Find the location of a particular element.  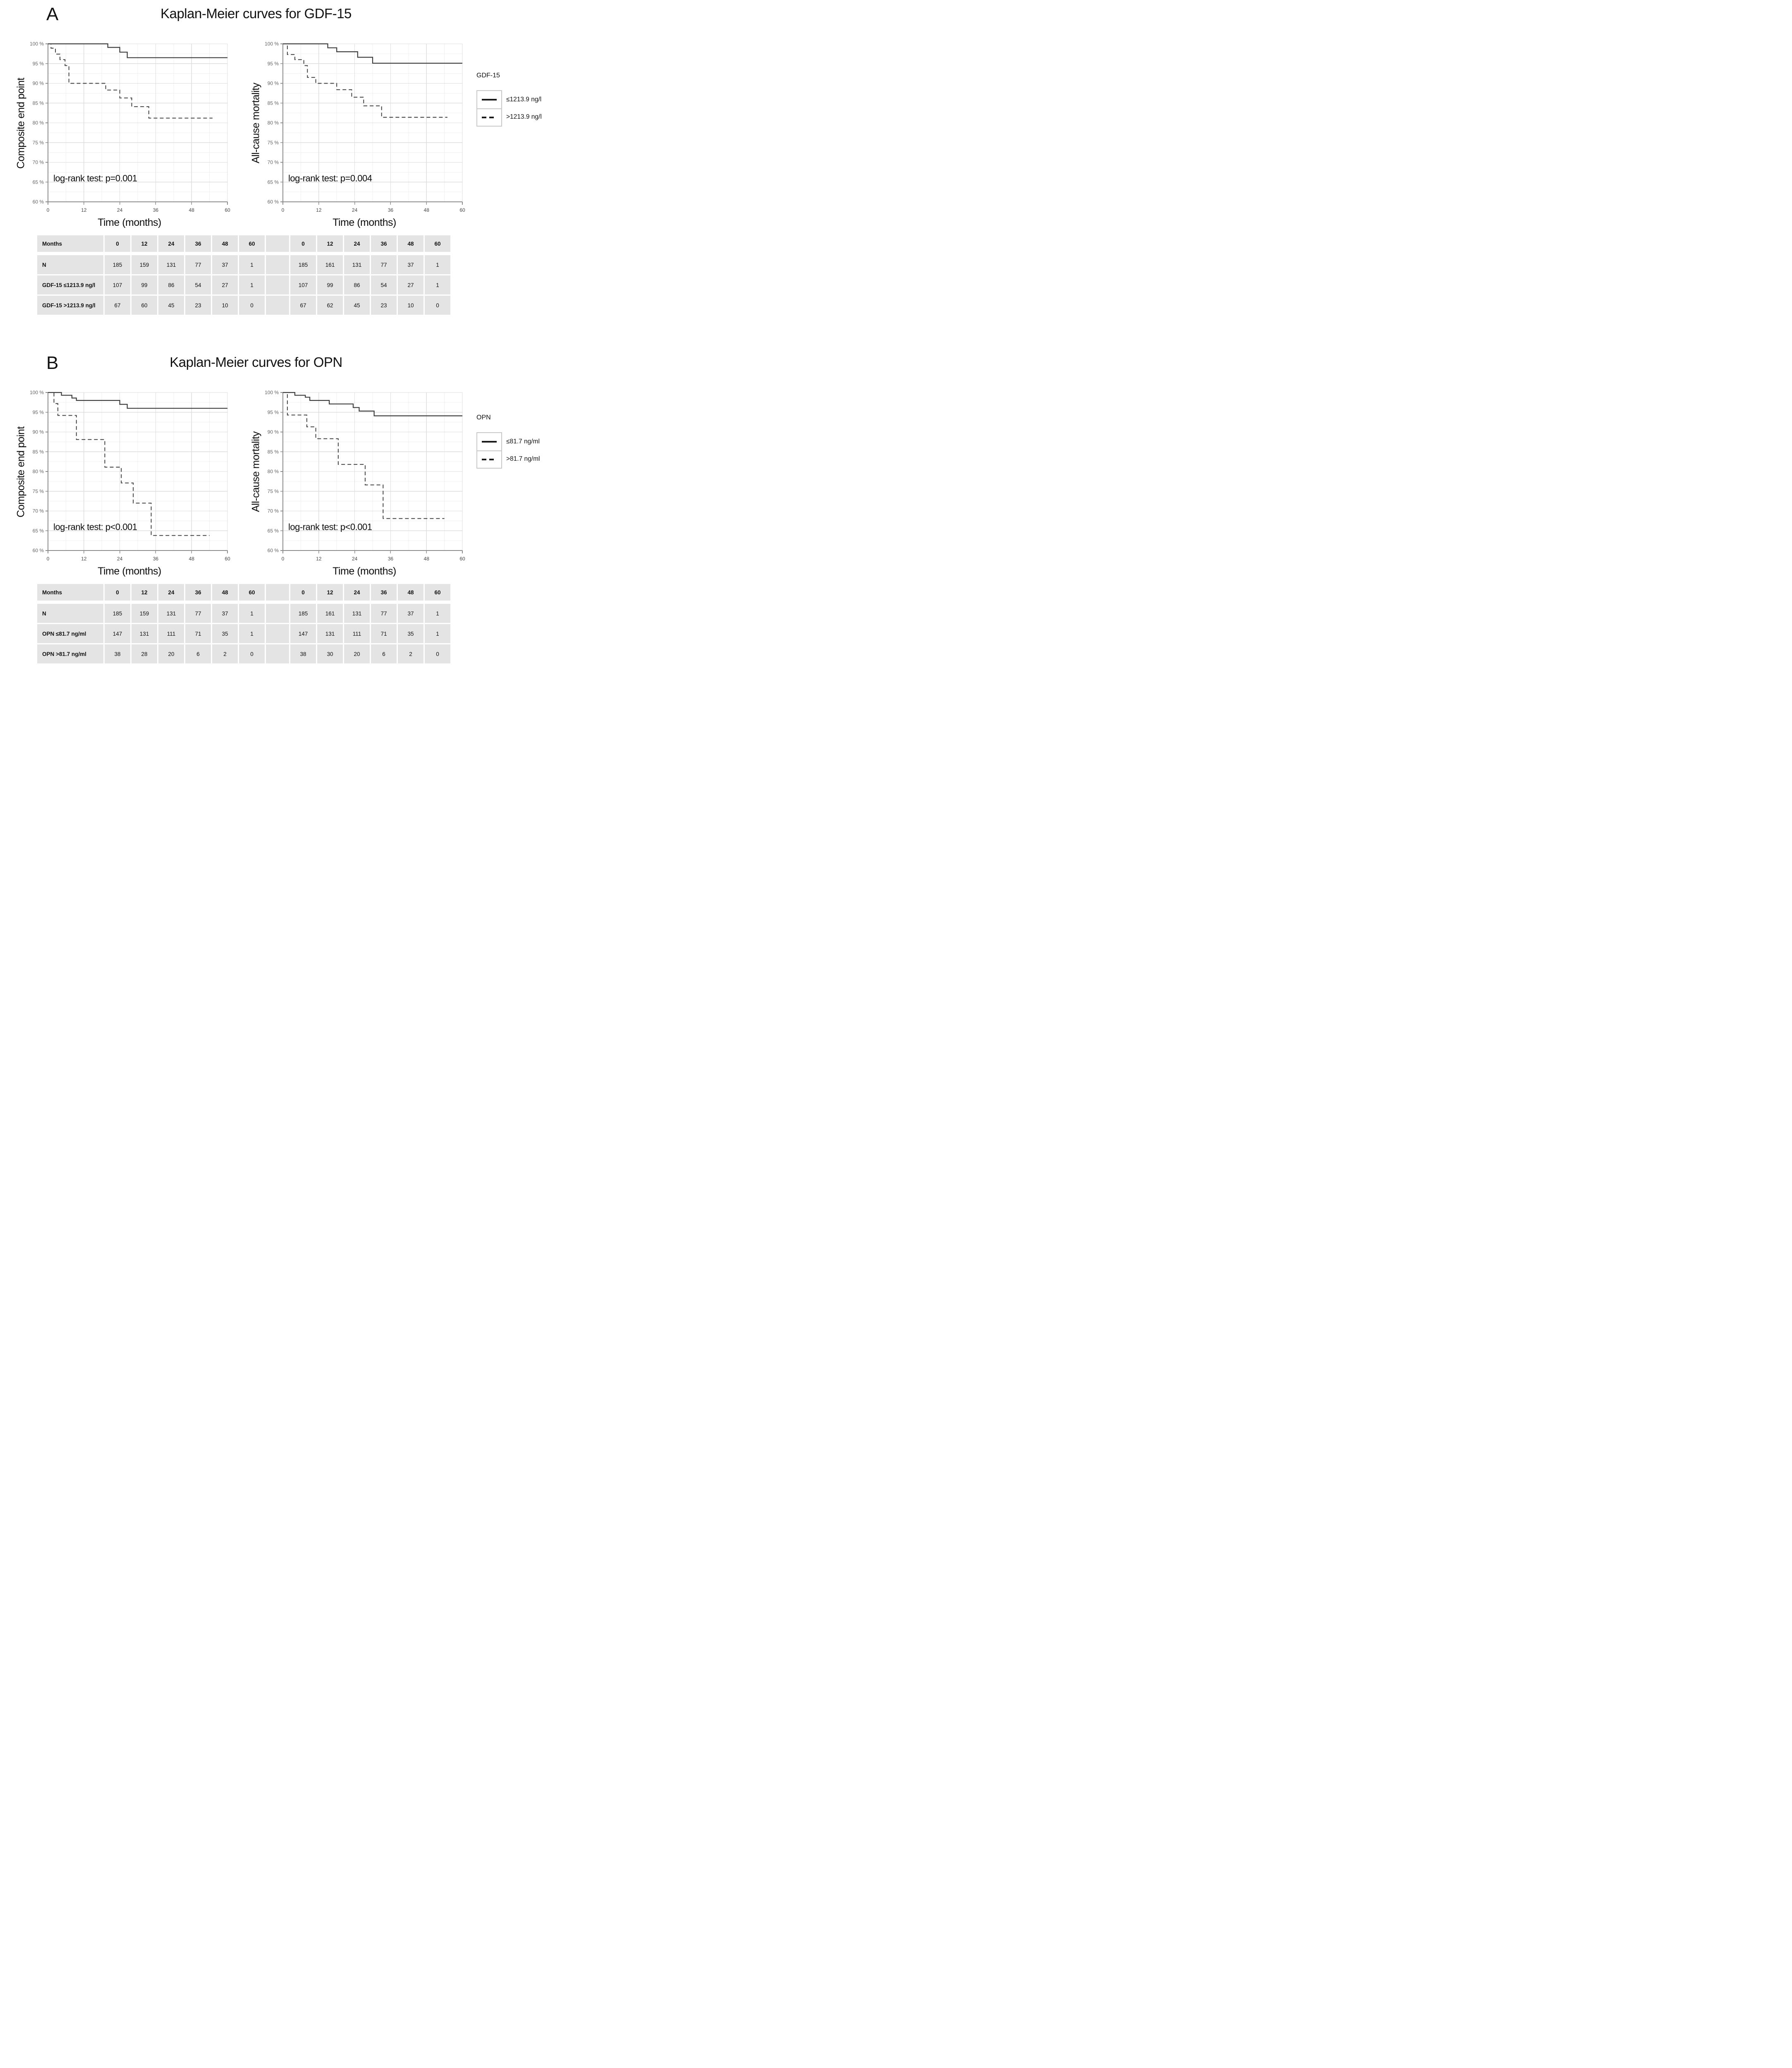

table-cell: 28 is located at coordinates (144, 654).